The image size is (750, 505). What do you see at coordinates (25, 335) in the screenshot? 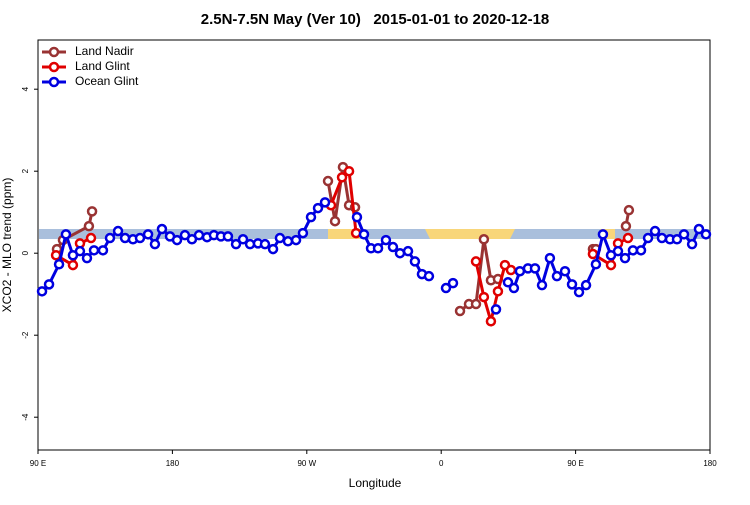
I see `y-tick-label: -2` at bounding box center [25, 335].